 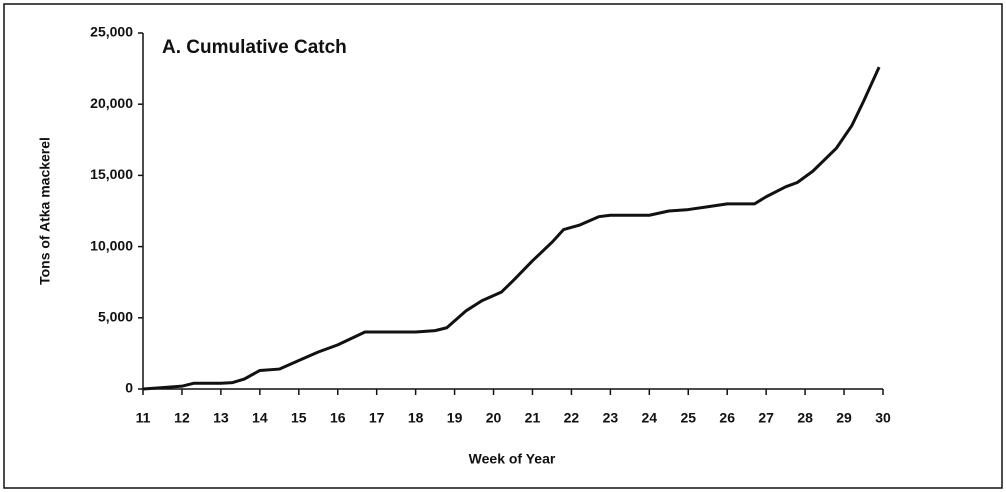 What do you see at coordinates (111, 245) in the screenshot?
I see `y-tick-label: 10,000` at bounding box center [111, 245].